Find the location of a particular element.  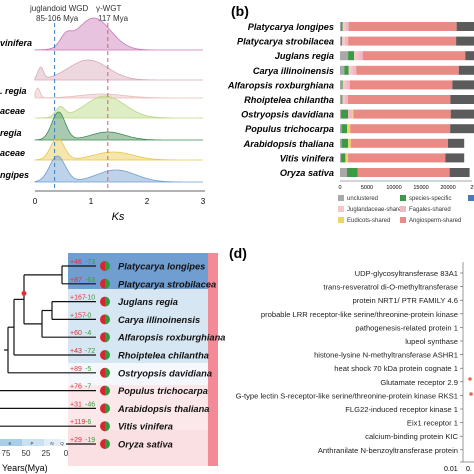

gene-loss-count: -4 is located at coordinates (88, 333).